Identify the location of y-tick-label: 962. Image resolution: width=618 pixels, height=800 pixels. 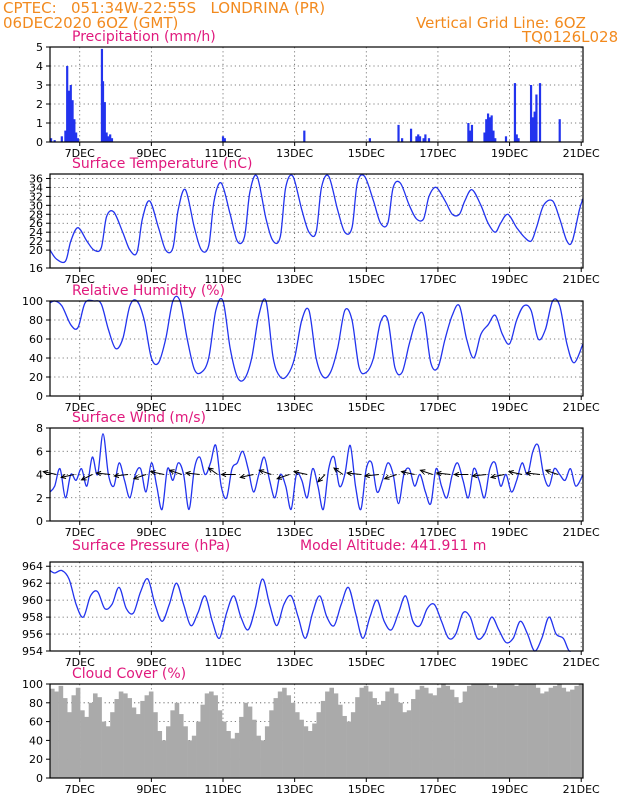
(32, 583).